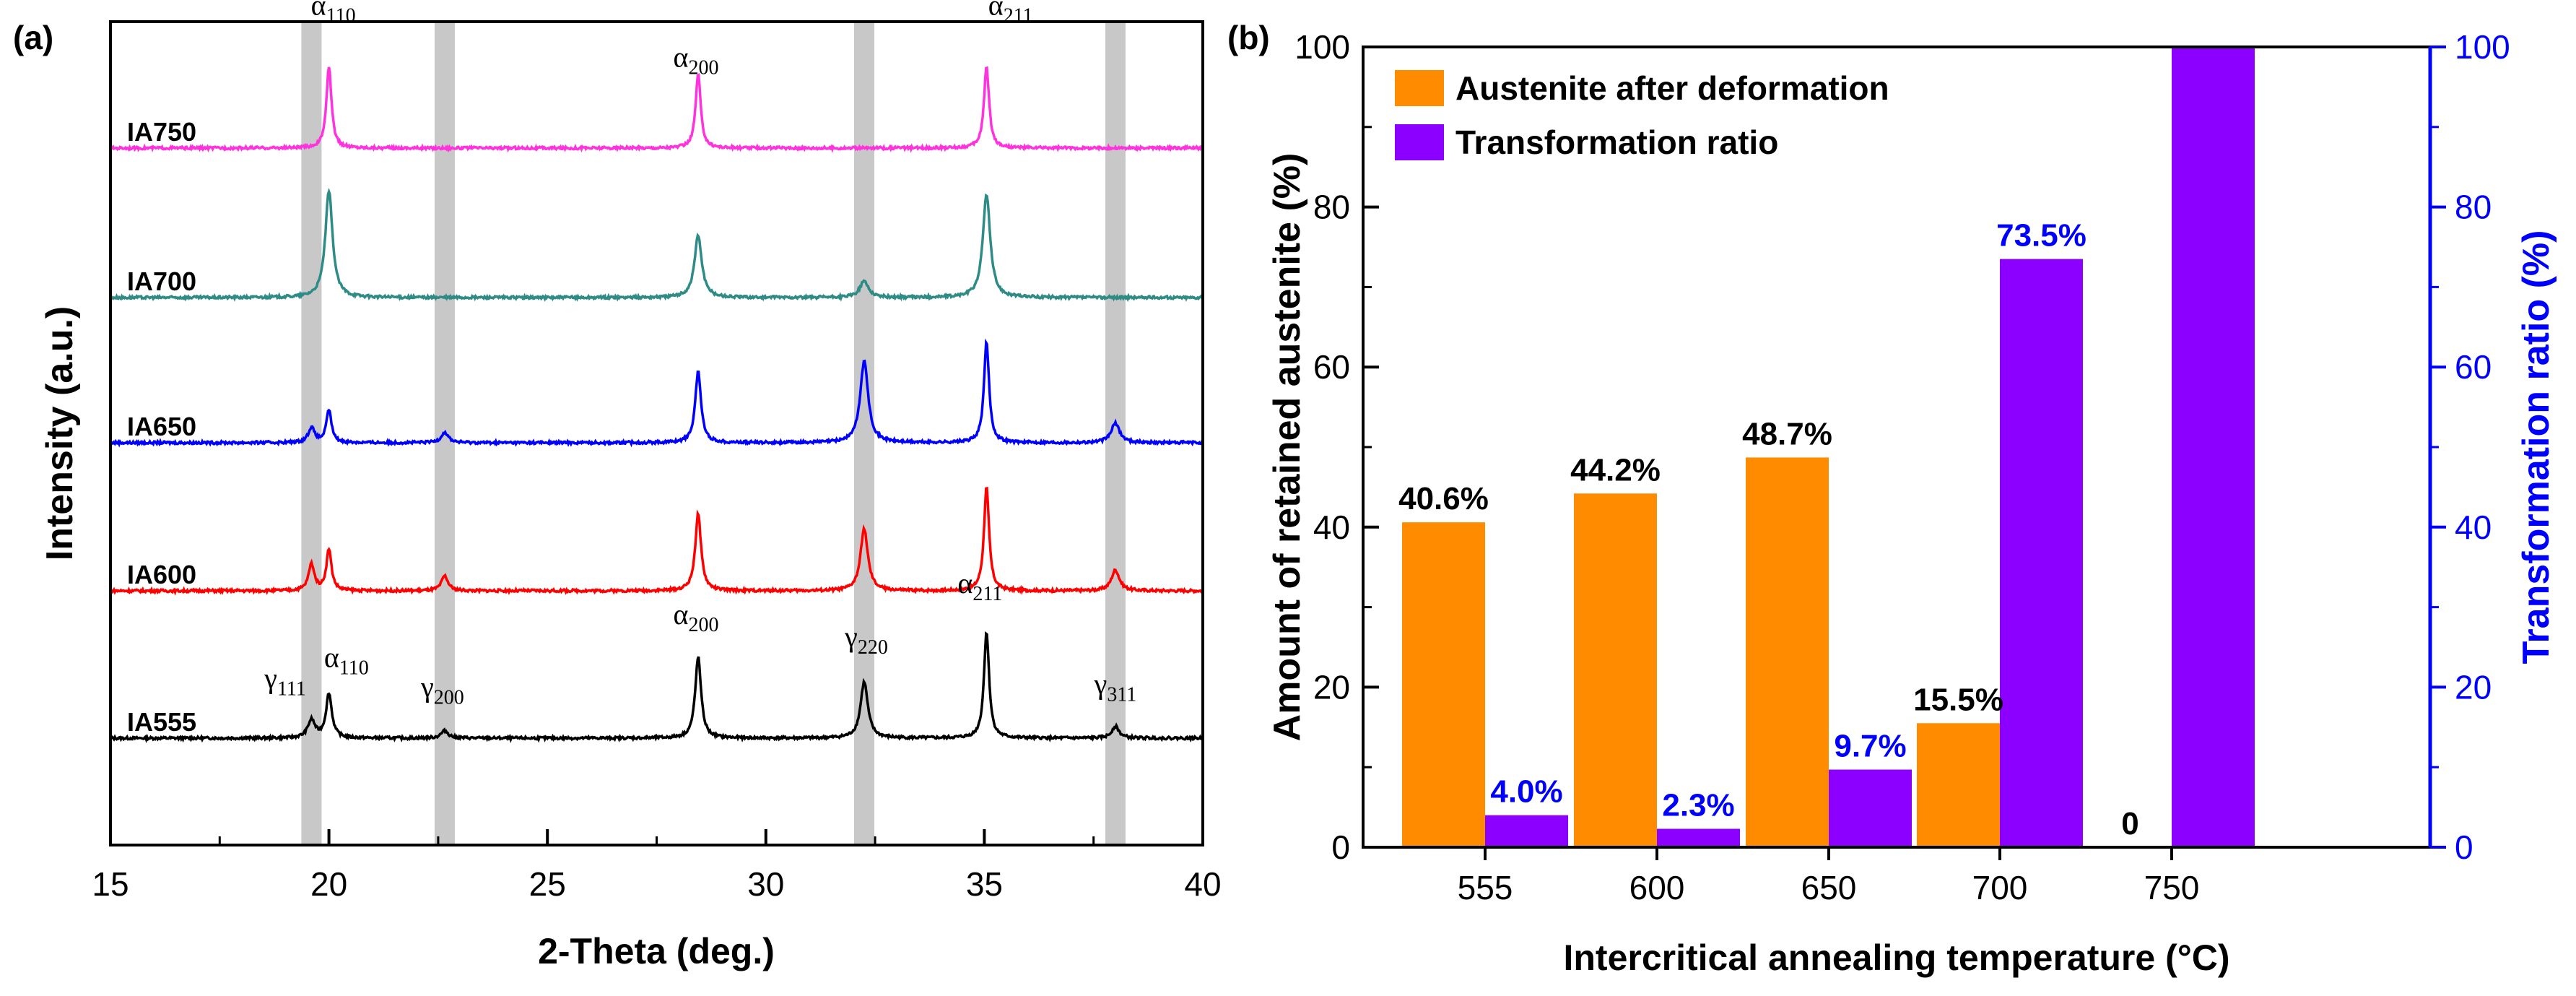  Describe the element at coordinates (161, 722) in the screenshot. I see `trace-label: IA555` at that location.